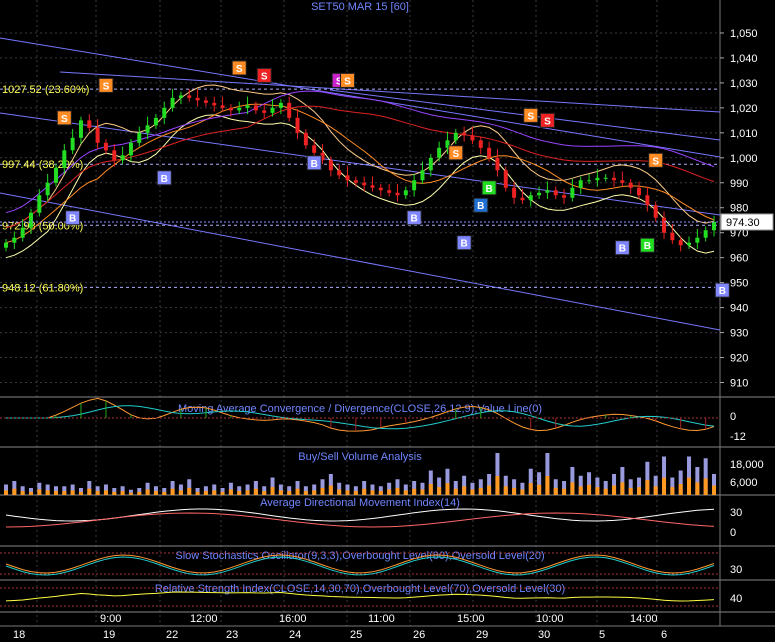  I want to click on date-tick-label: 25, so click(356, 635).